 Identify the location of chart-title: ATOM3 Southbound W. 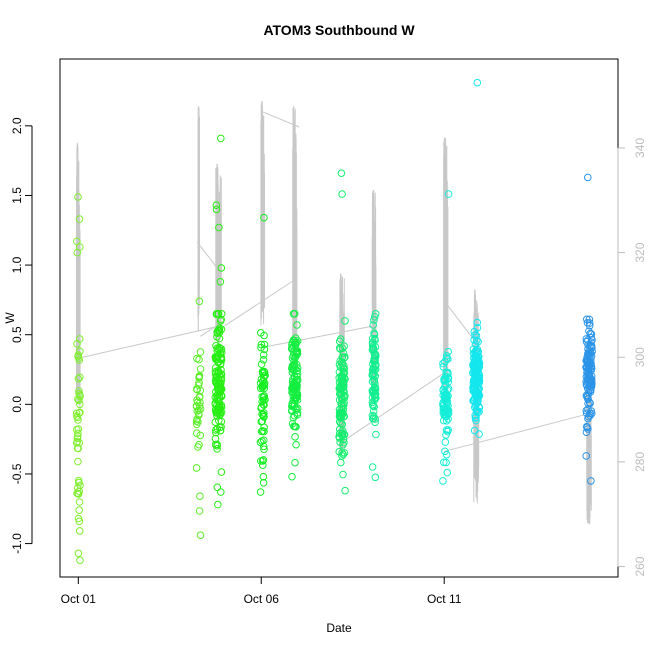
(339, 30).